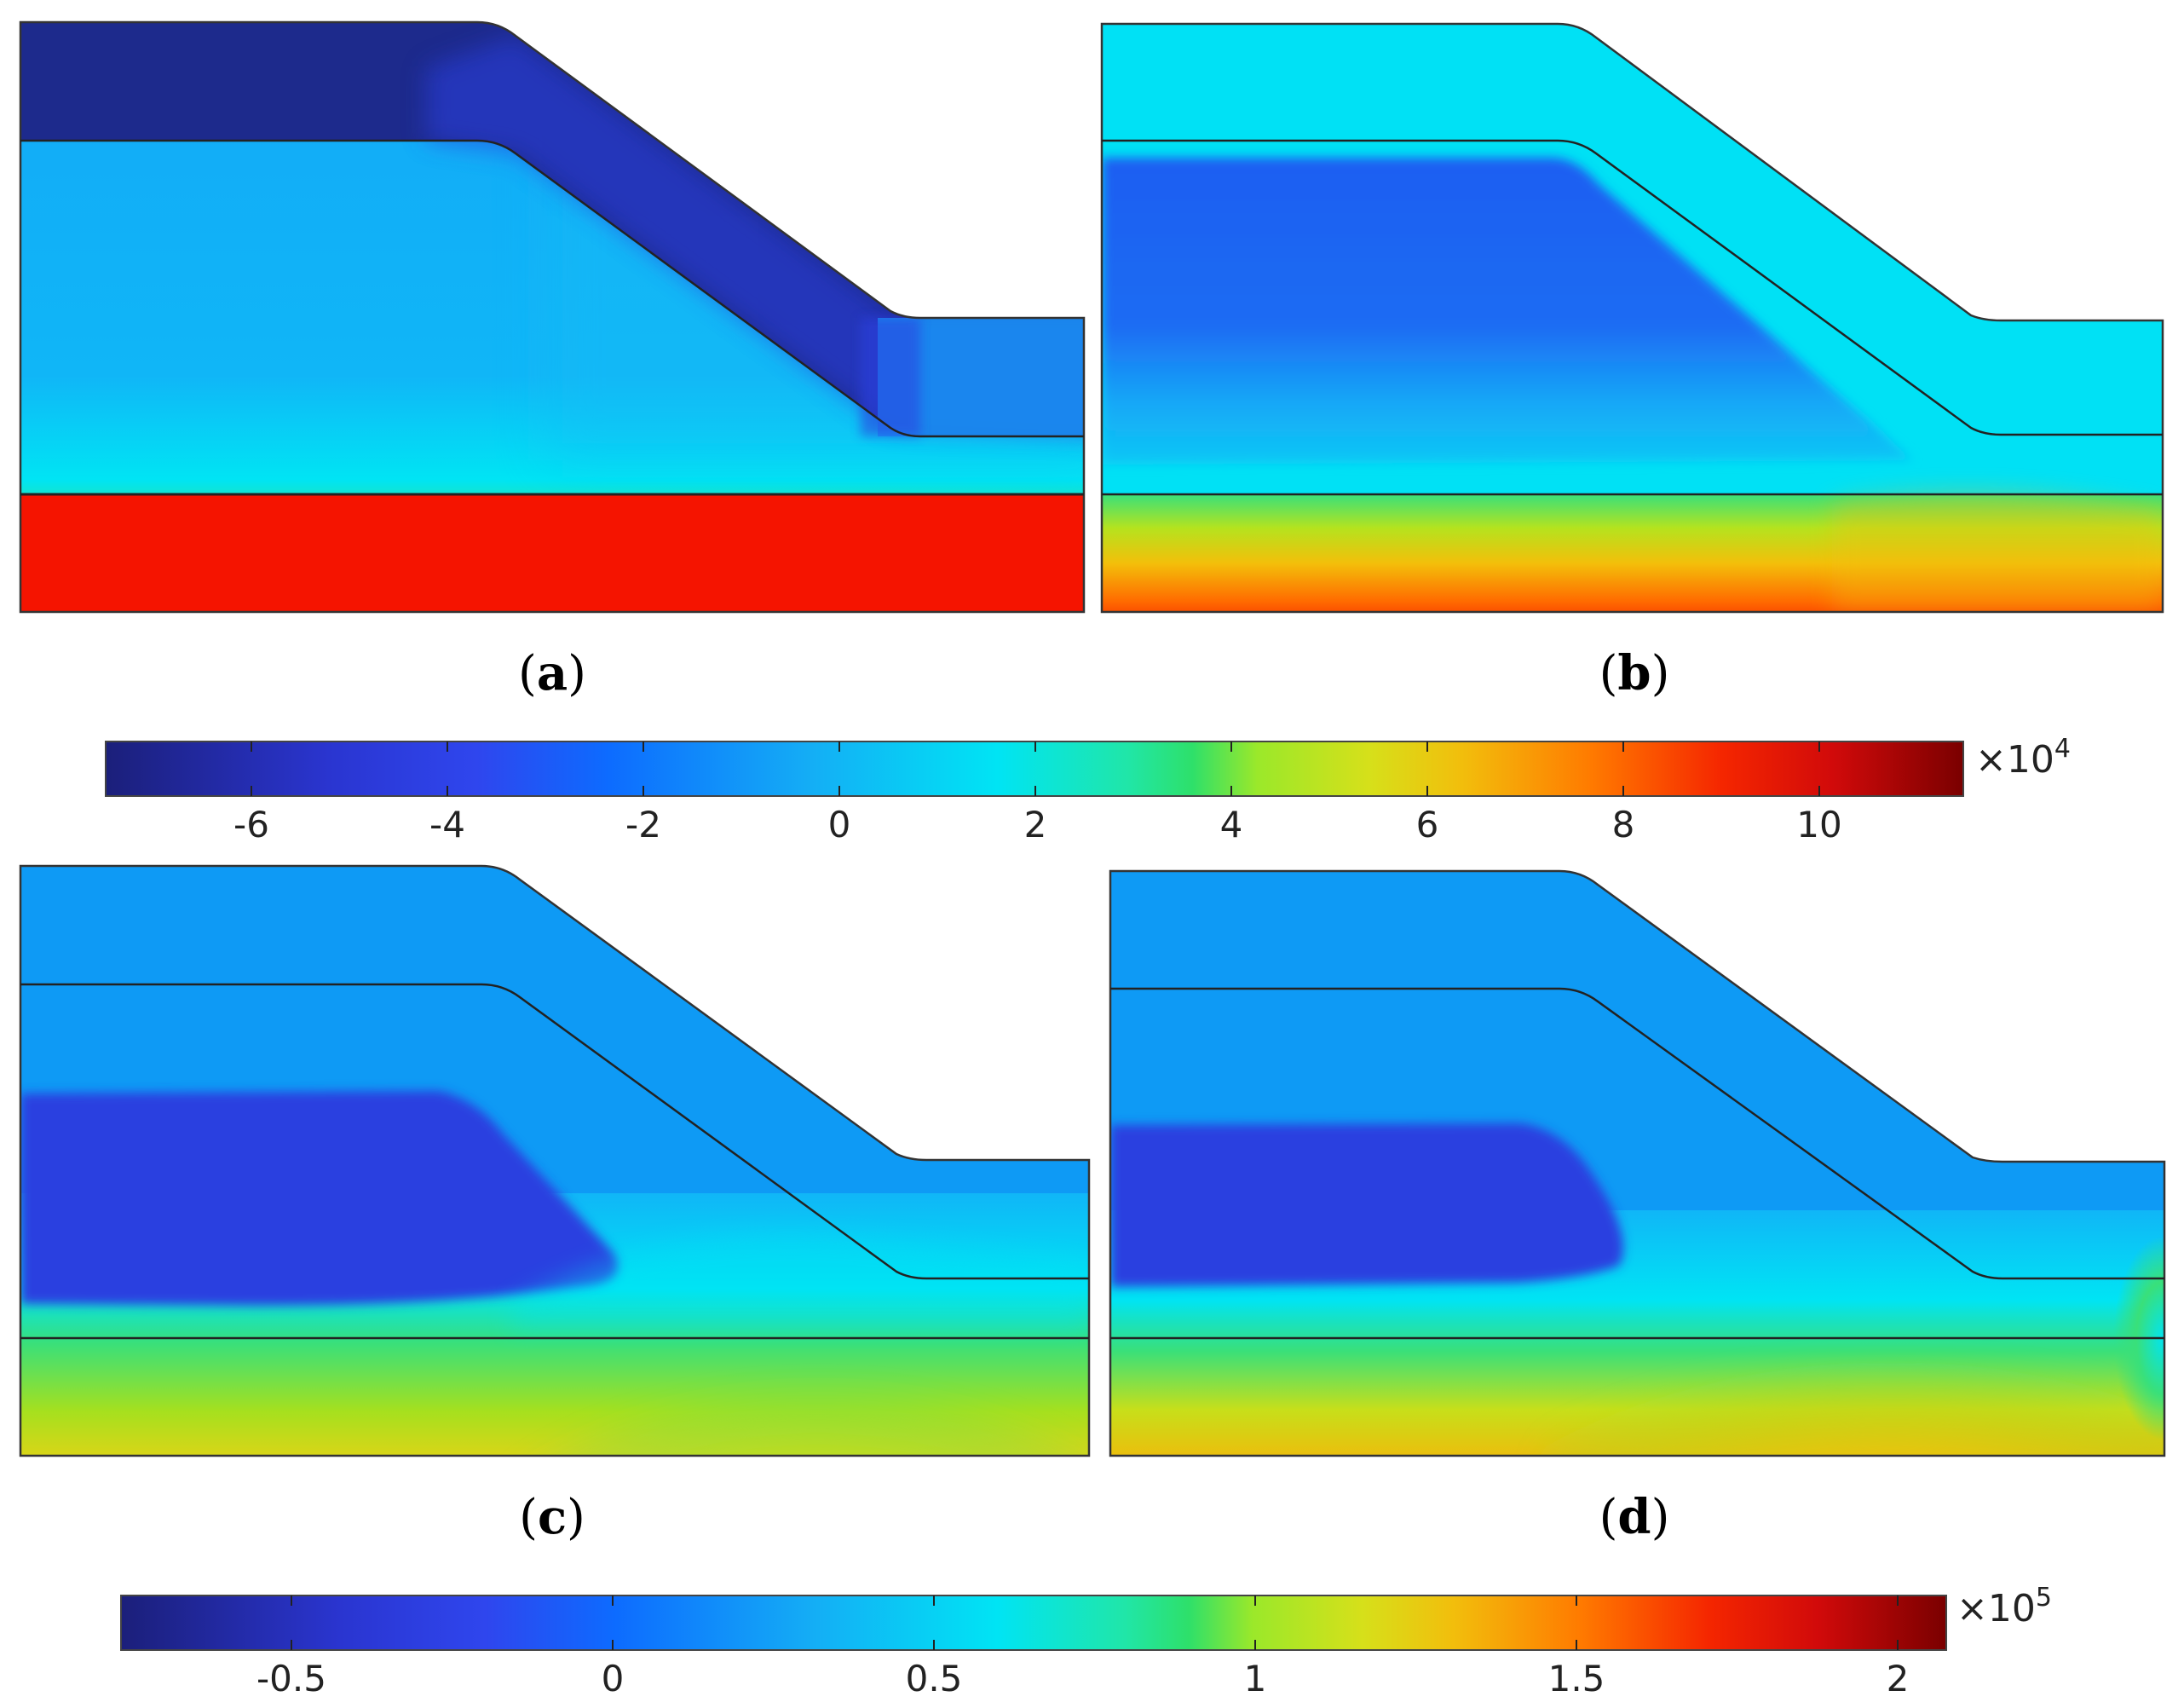 This screenshot has width=2184, height=1708. What do you see at coordinates (1255, 1678) in the screenshot?
I see `colorbar-bottom-tick-label: 1` at bounding box center [1255, 1678].